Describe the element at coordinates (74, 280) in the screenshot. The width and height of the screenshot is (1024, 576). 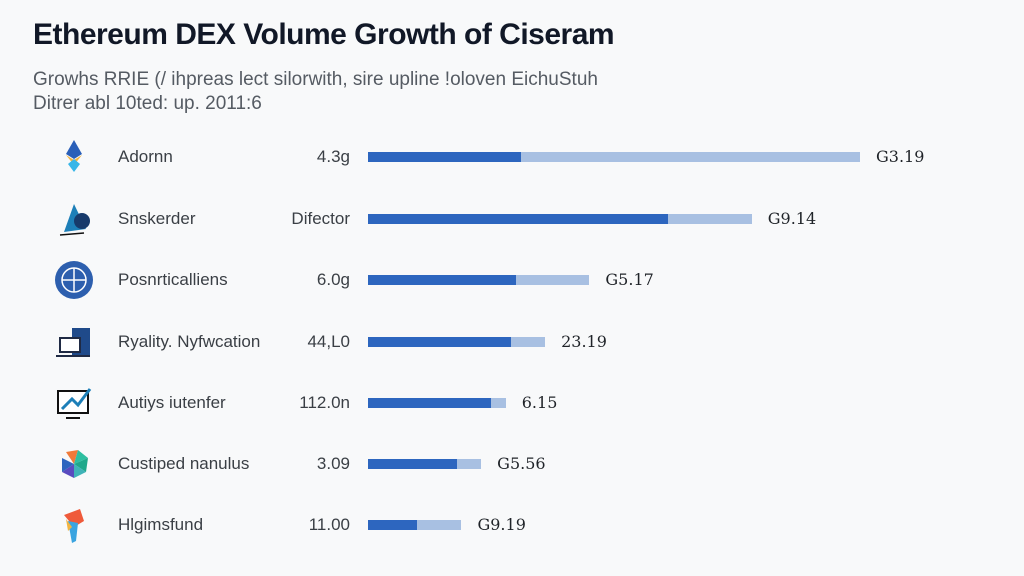
I see `globe-circle-icon` at that location.